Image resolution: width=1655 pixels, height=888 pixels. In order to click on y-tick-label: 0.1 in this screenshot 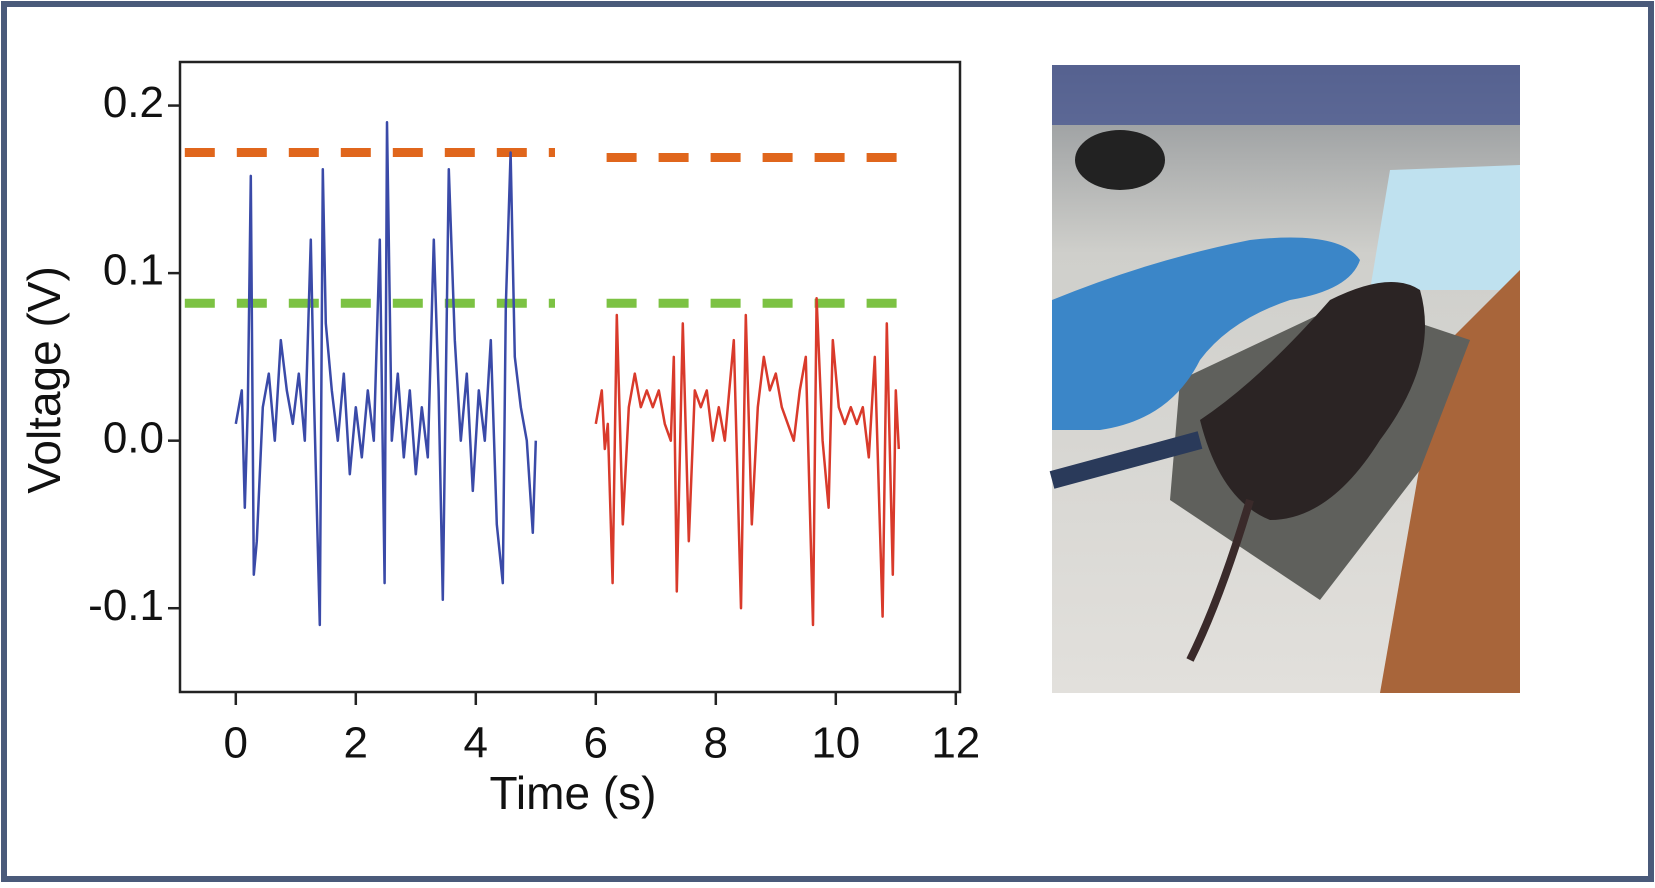, I will do `click(133, 270)`.